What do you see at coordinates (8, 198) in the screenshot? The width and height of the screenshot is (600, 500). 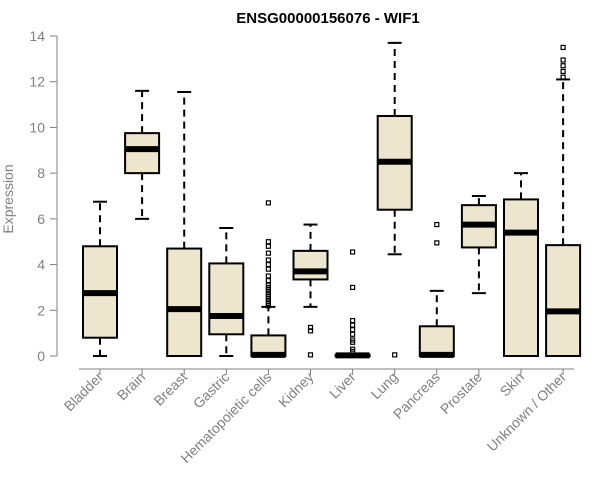 I see `y-axis-label: Expression` at bounding box center [8, 198].